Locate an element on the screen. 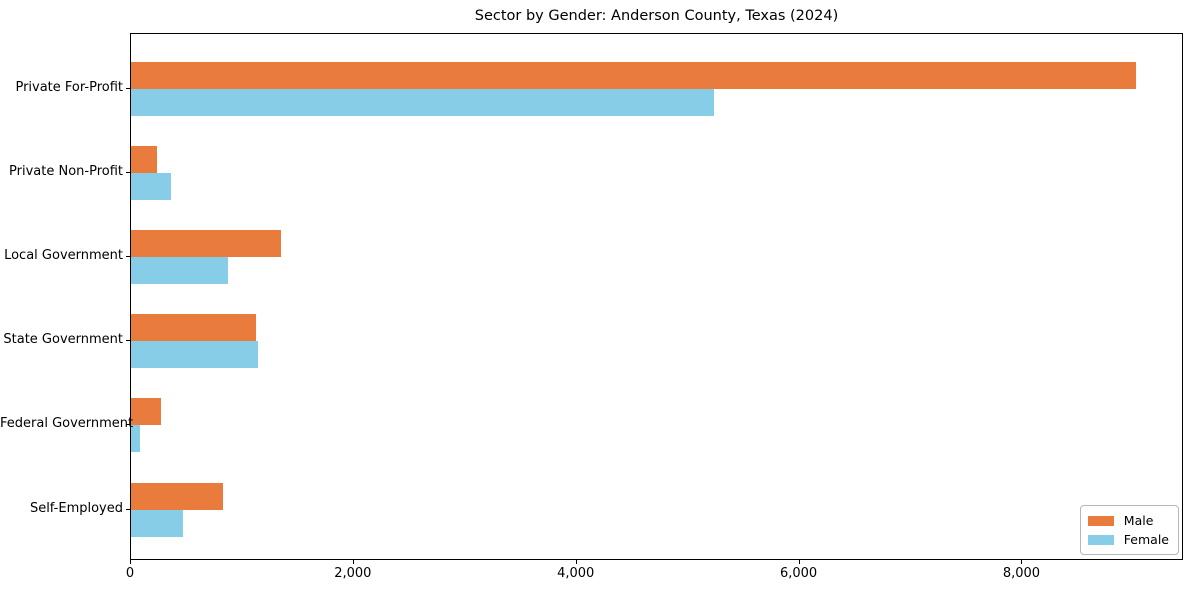 This screenshot has height=600, width=1200. y-tick-label-local-government: Local Government is located at coordinates (63, 256).